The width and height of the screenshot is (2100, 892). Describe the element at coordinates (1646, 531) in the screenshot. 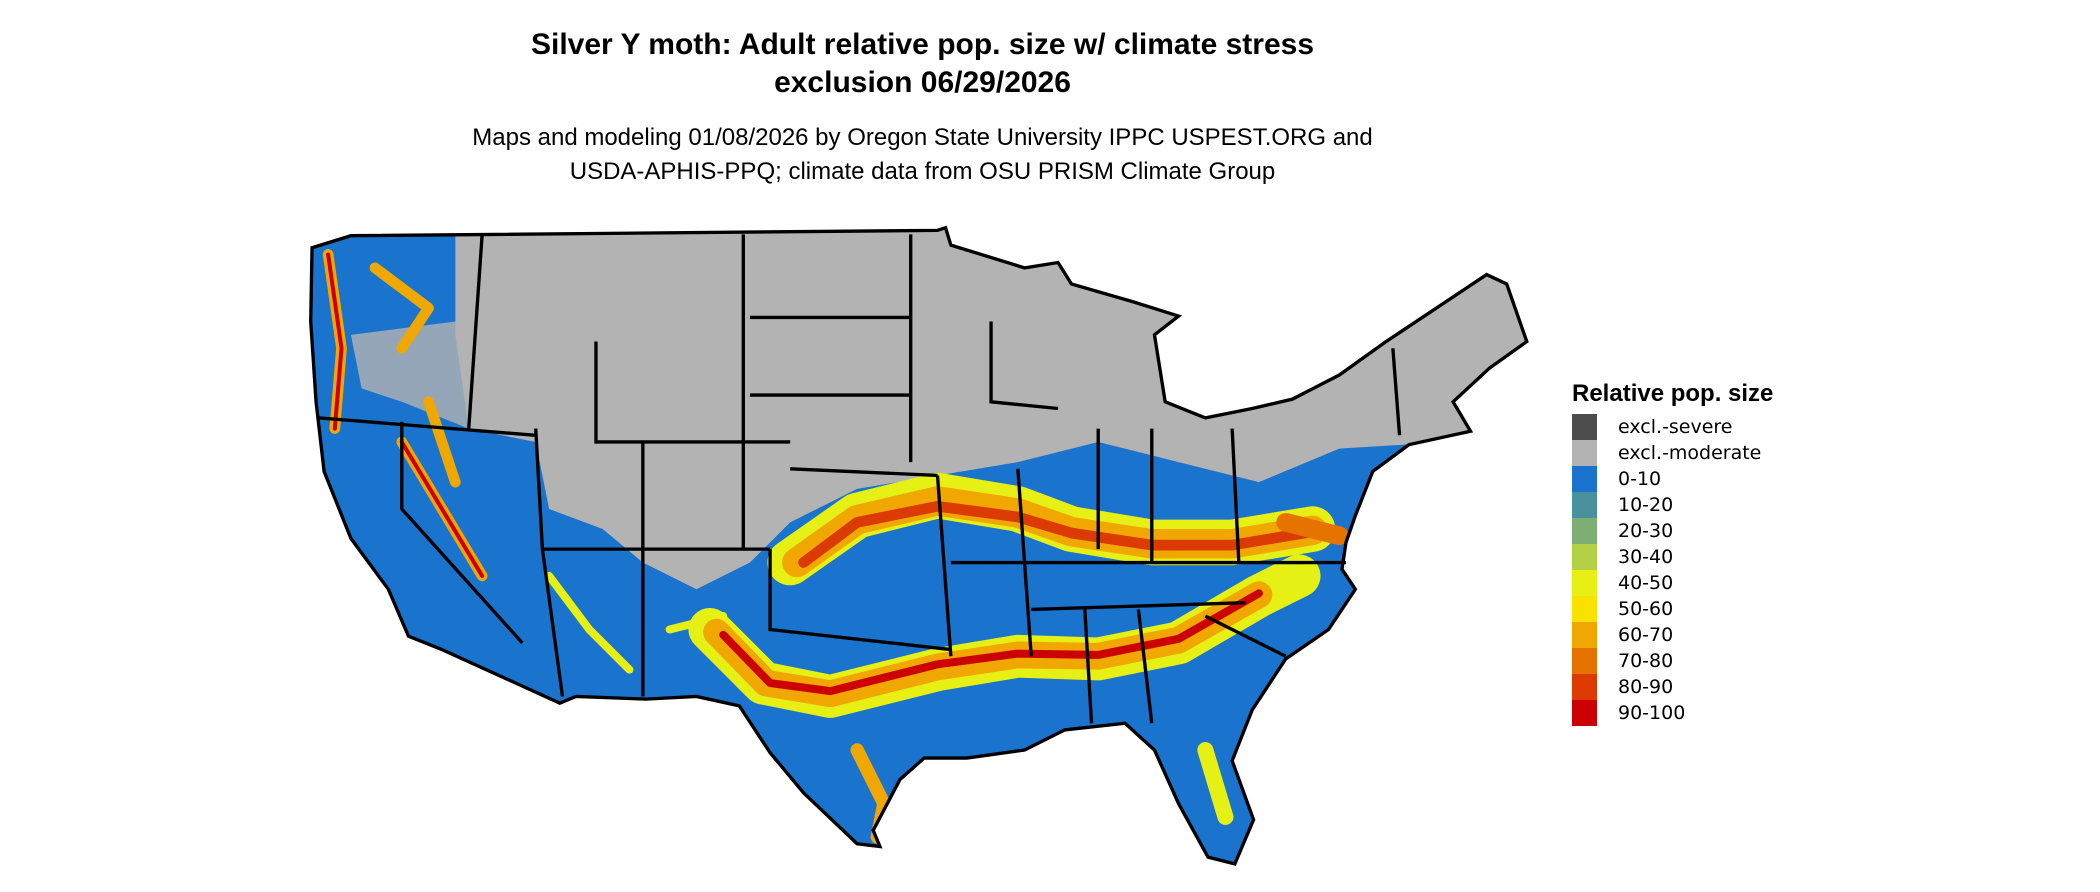

I see `legend-label: 20-30` at that location.